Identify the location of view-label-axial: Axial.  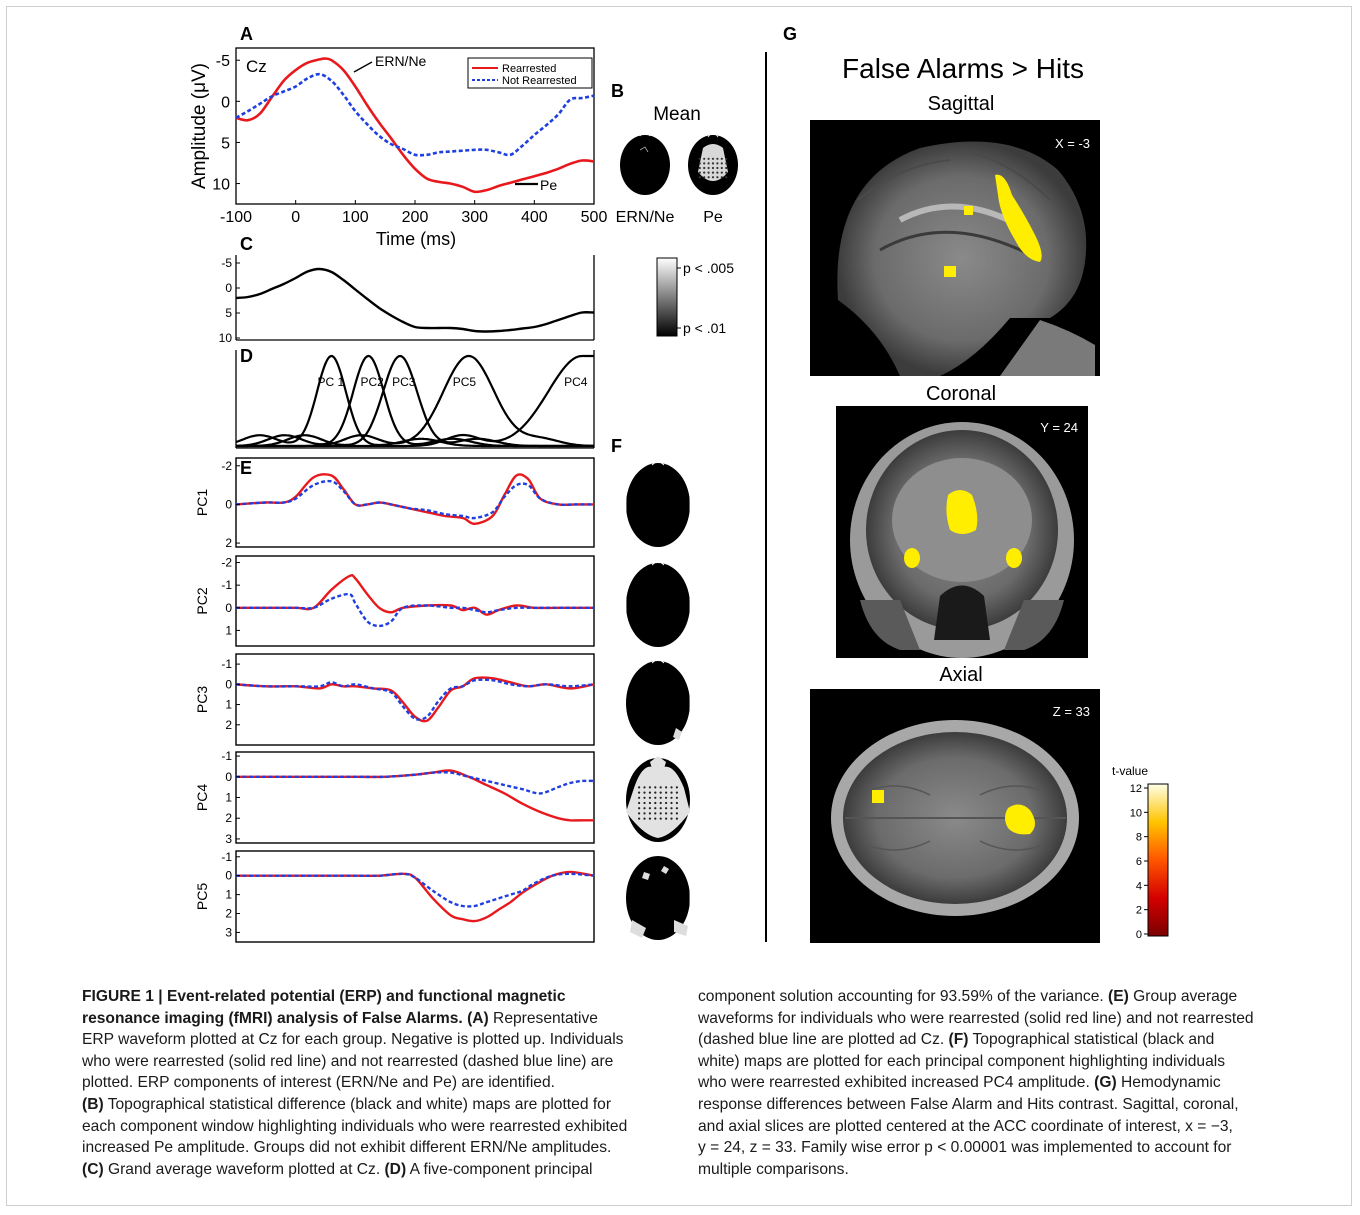
(960, 675).